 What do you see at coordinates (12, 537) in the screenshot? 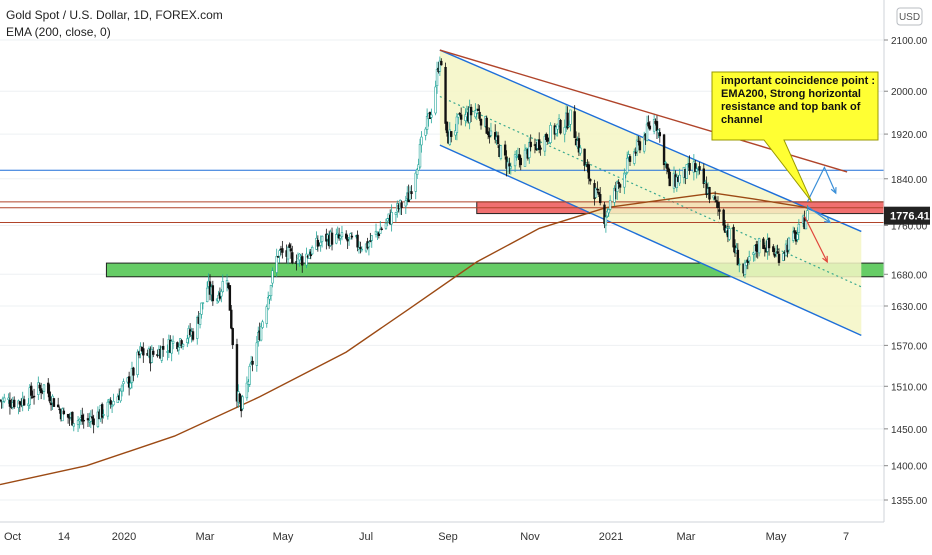
I see `time-tick-label: Oct` at bounding box center [12, 537].